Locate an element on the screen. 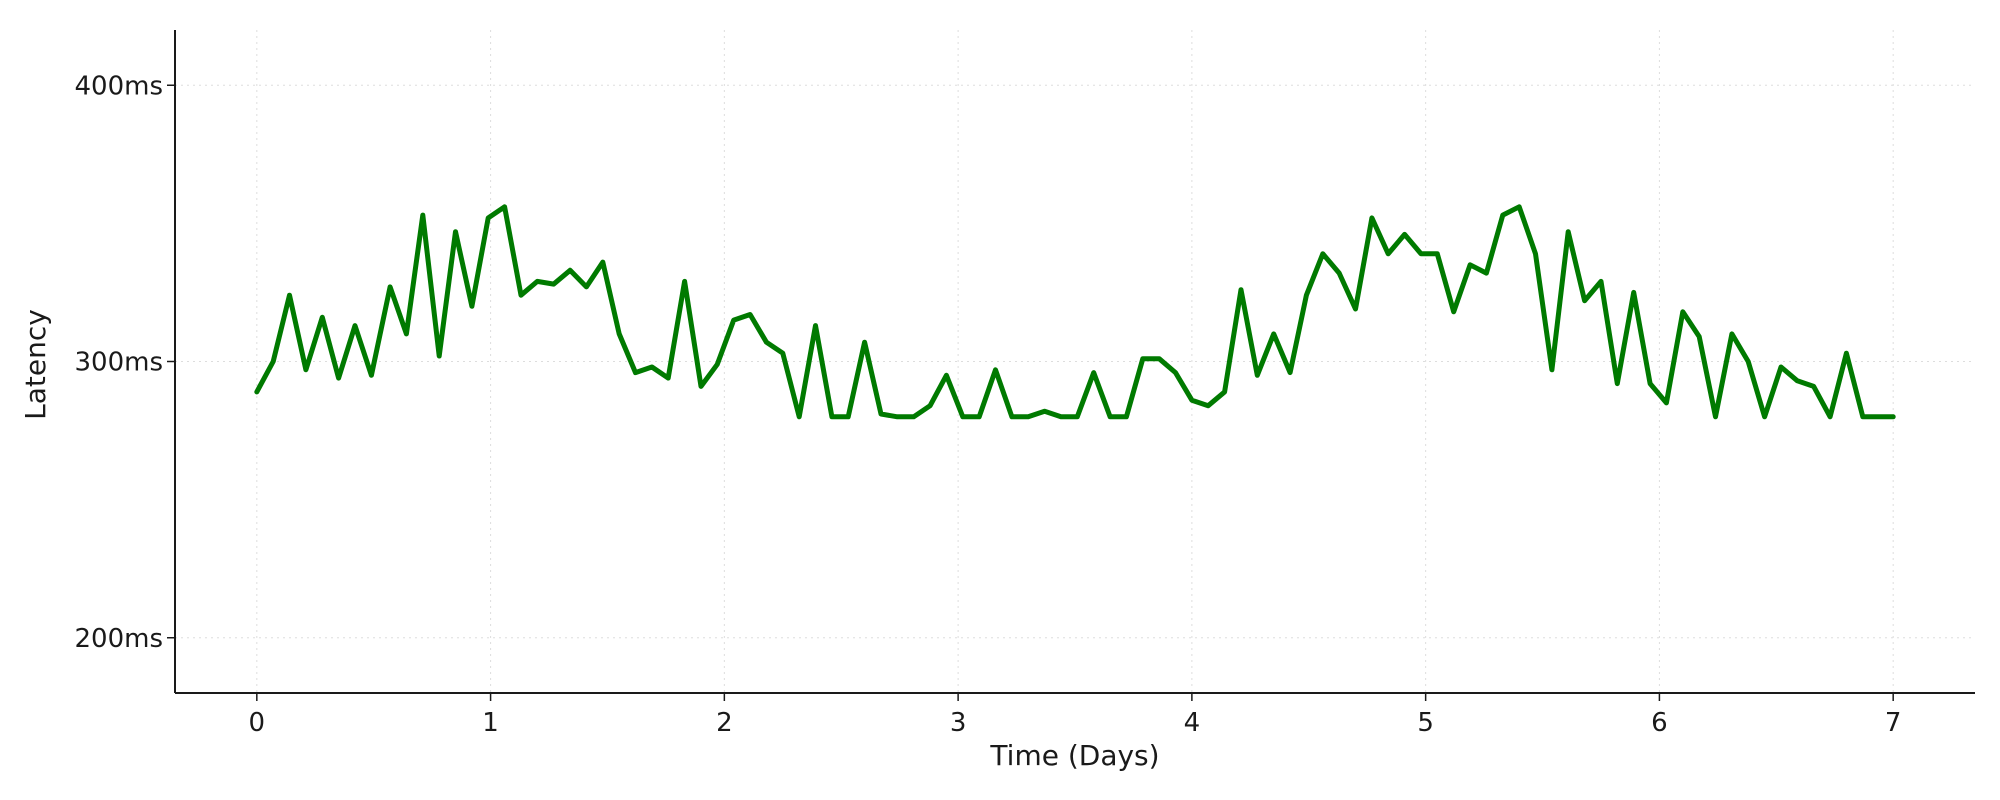 The width and height of the screenshot is (2000, 800). x-tick-label: 2 is located at coordinates (724, 723).